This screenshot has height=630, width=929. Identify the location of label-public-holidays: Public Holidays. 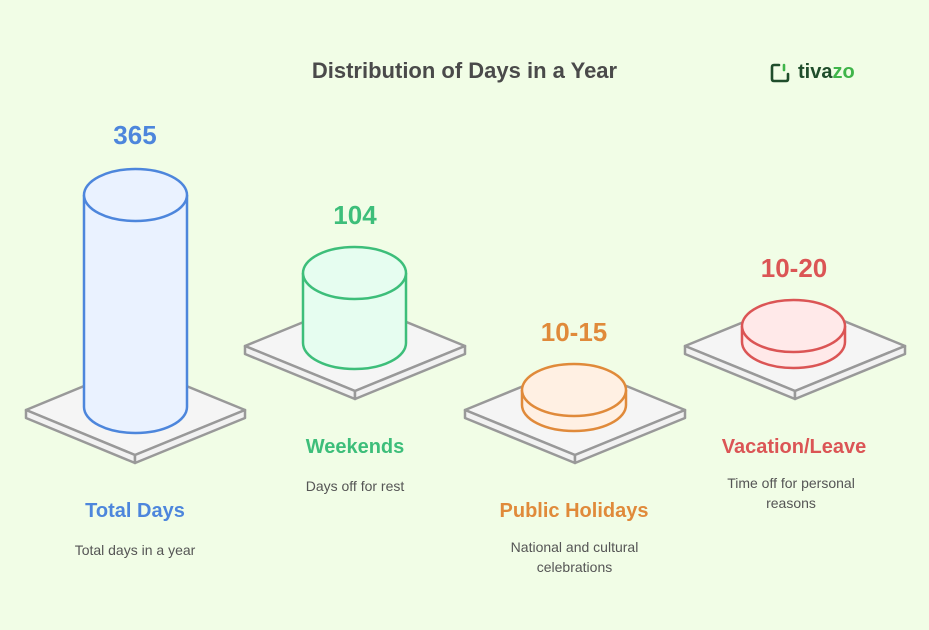
(574, 511).